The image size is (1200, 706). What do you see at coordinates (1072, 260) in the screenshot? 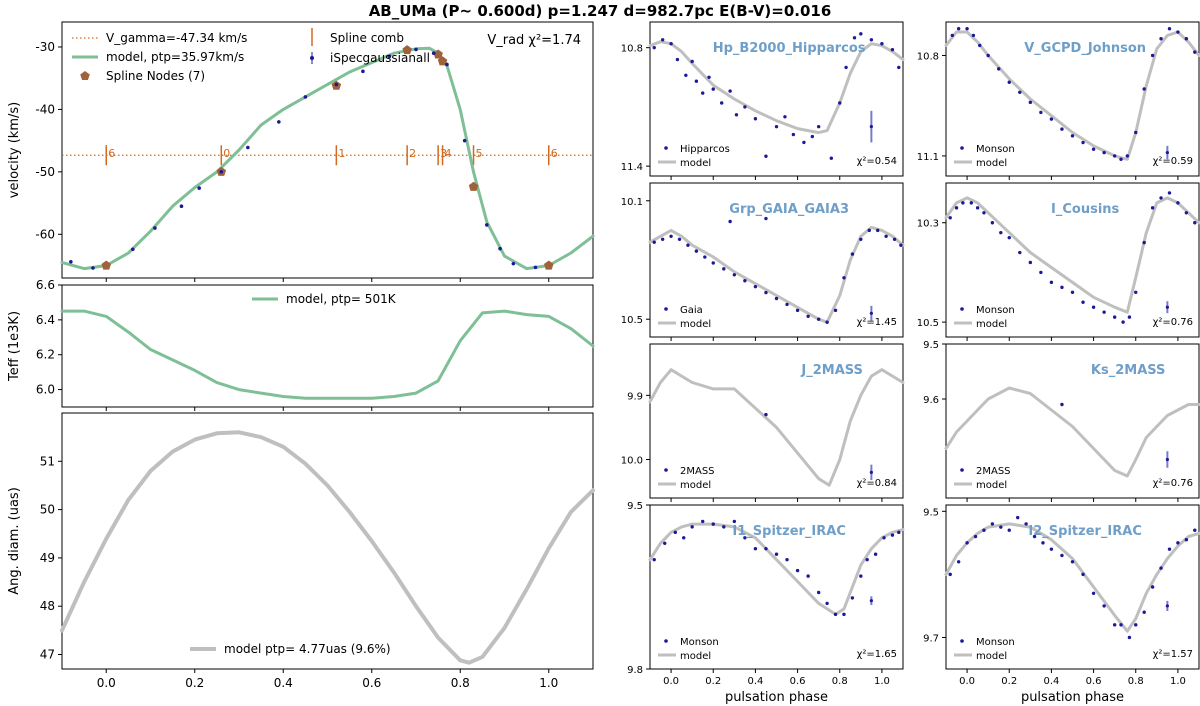
I see `ic-frame` at bounding box center [1072, 260].